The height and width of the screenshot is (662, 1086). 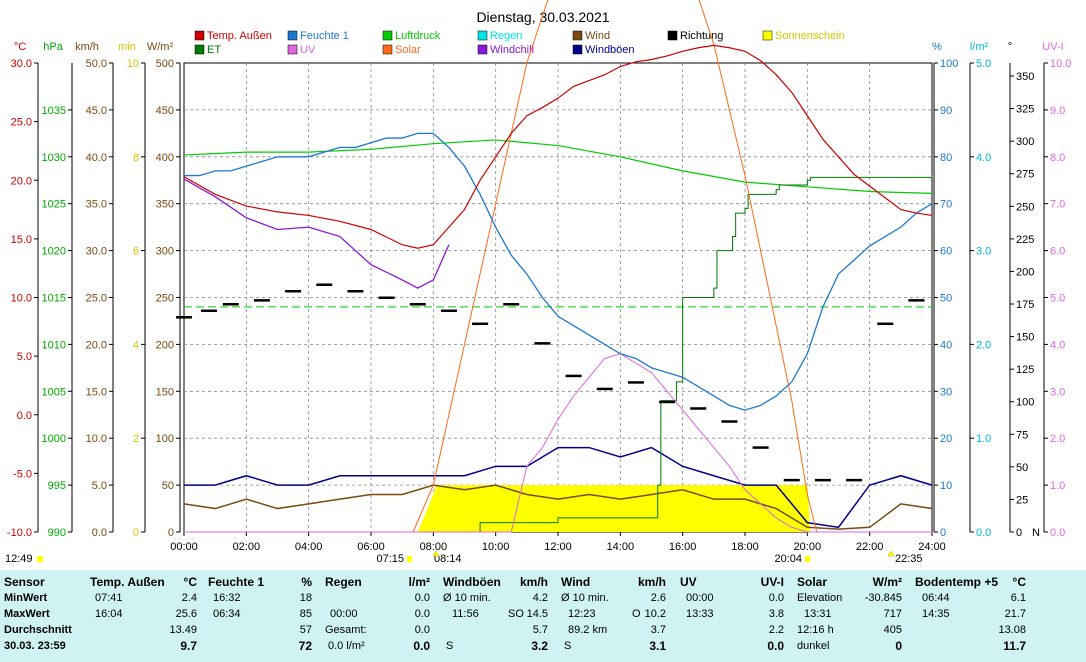 I want to click on axis-tick-label: 0.0, so click(x=24, y=416).